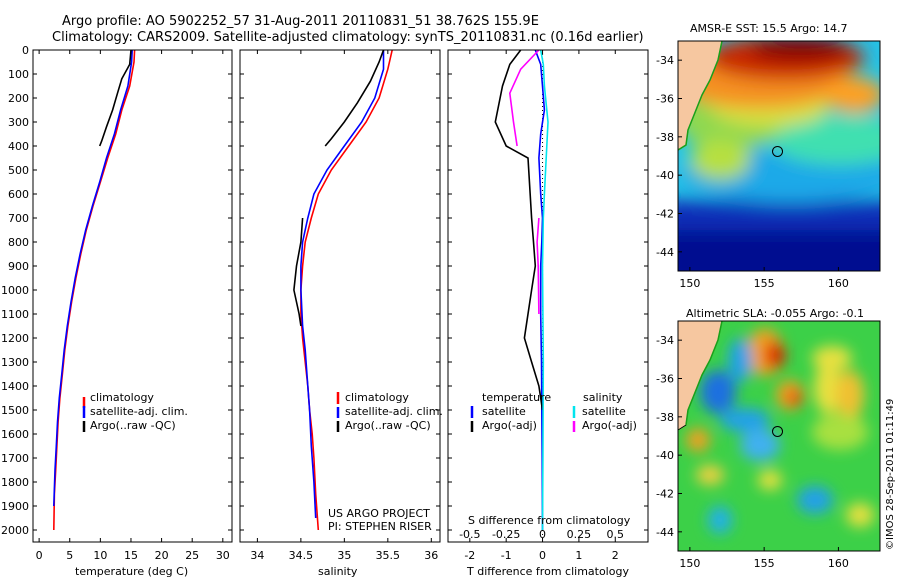 The height and width of the screenshot is (580, 900). I want to click on sst-map-field, so click(779, 156).